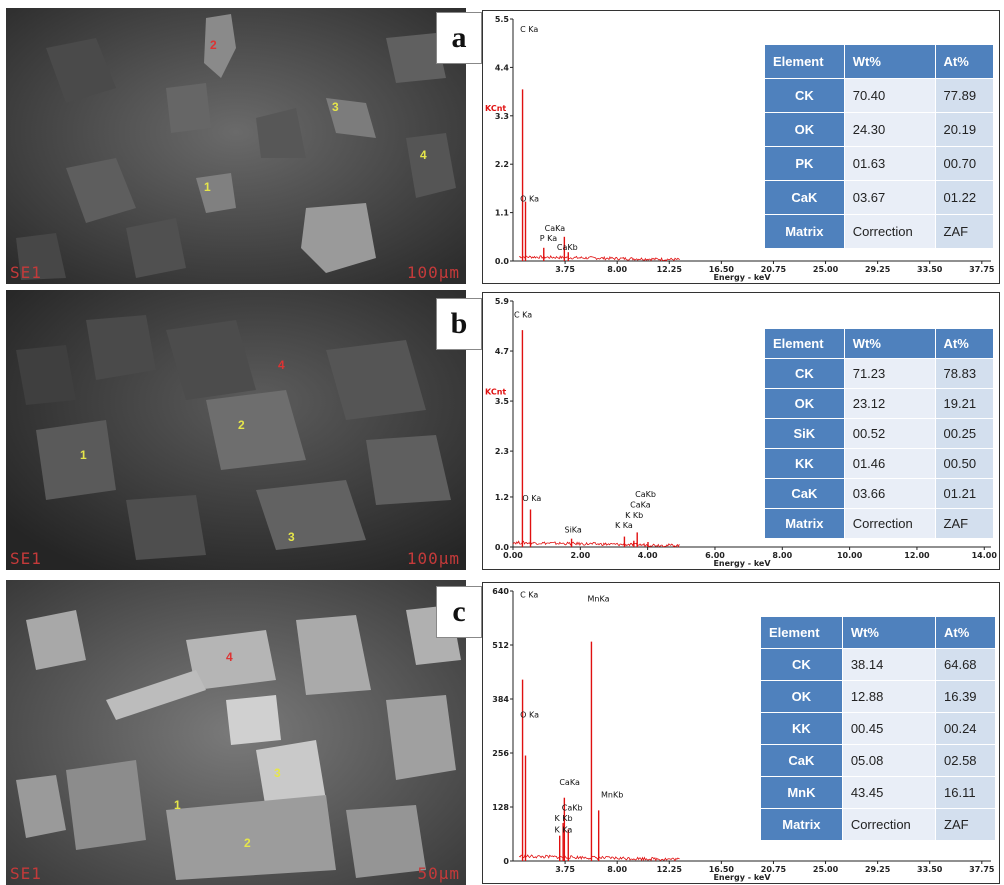 Image resolution: width=1004 pixels, height=885 pixels. I want to click on y-axis-label: KCnt, so click(495, 391).